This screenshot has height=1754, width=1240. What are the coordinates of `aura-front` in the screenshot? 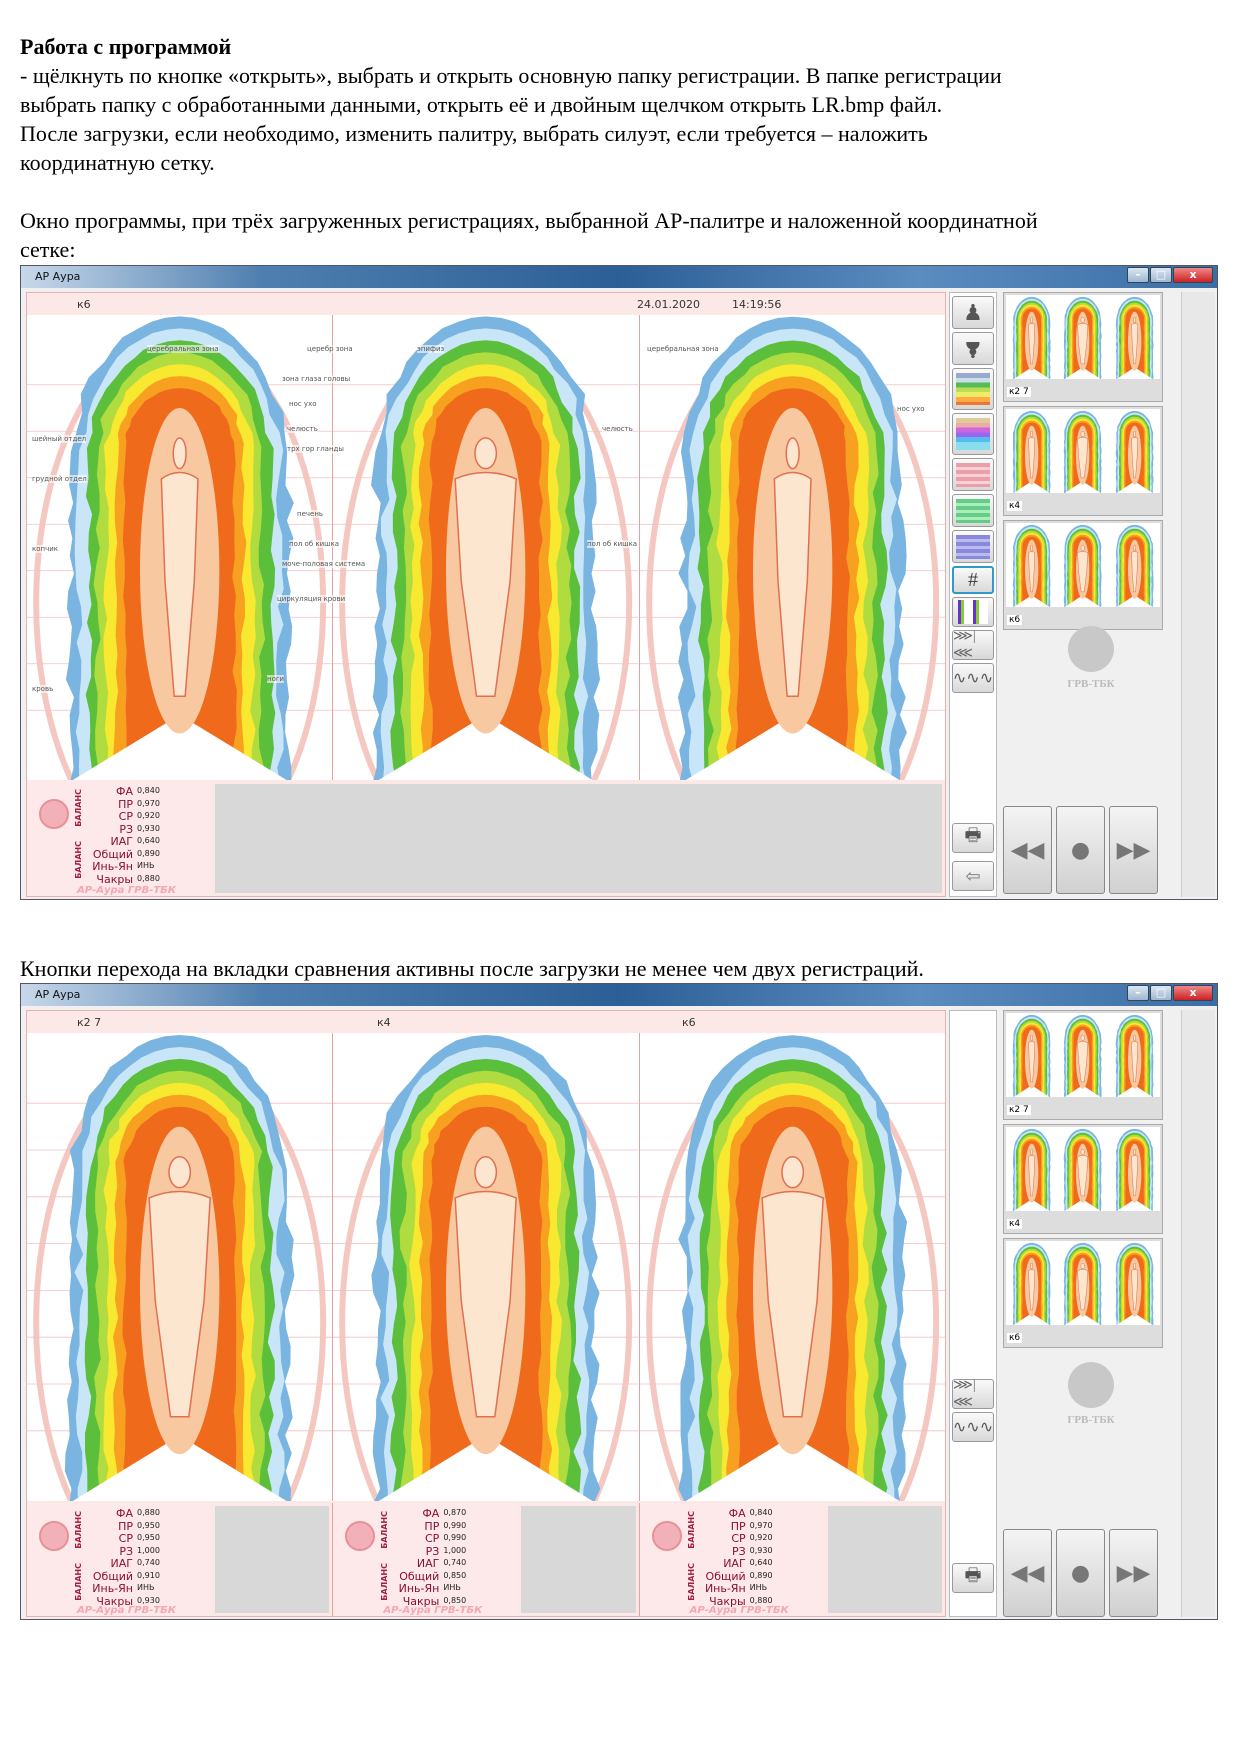 It's located at (486, 1267).